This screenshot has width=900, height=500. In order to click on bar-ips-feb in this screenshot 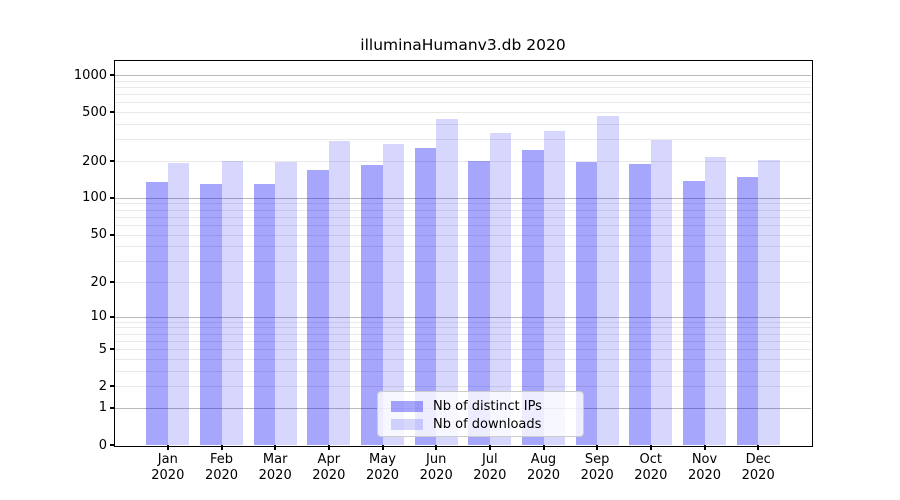, I will do `click(211, 314)`.